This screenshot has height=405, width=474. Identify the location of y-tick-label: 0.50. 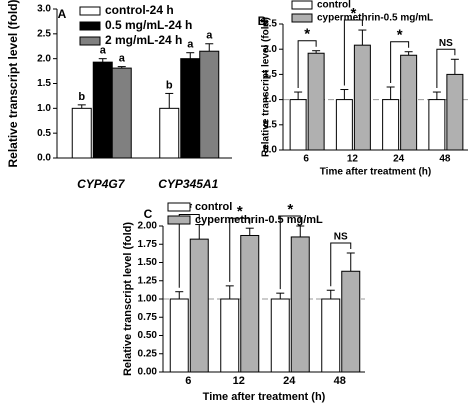
(148, 335).